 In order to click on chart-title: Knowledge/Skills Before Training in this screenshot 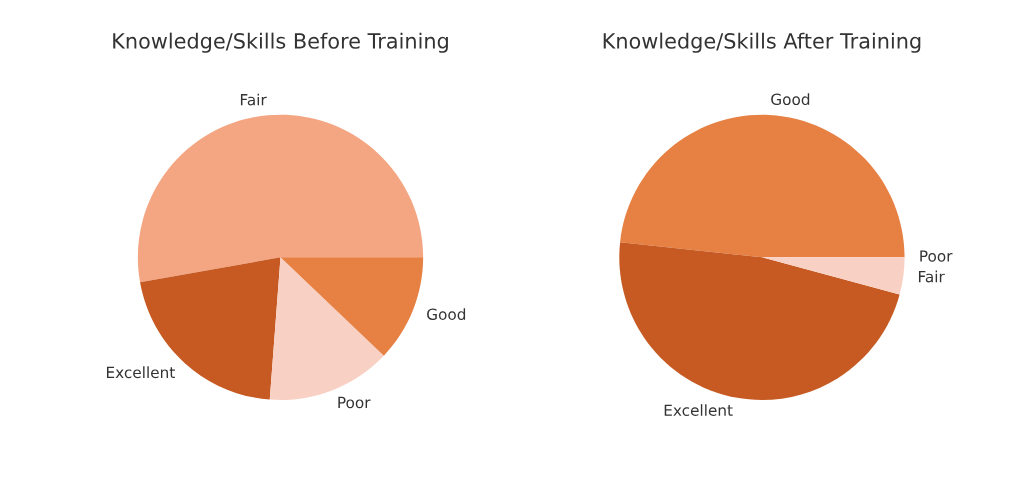, I will do `click(280, 42)`.